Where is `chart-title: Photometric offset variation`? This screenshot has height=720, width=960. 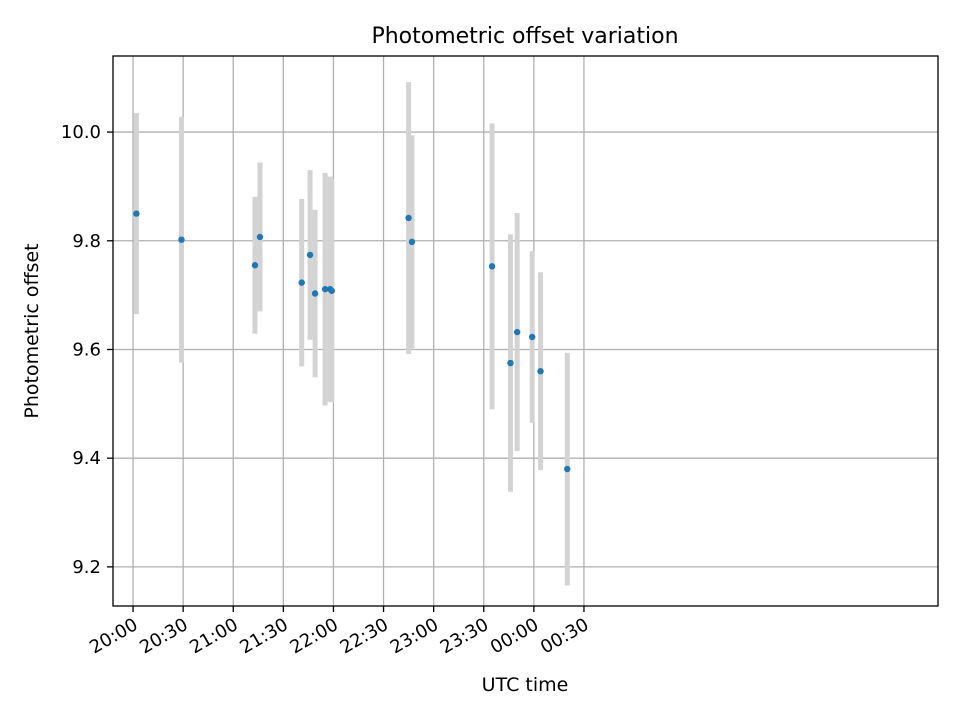 chart-title: Photometric offset variation is located at coordinates (524, 36).